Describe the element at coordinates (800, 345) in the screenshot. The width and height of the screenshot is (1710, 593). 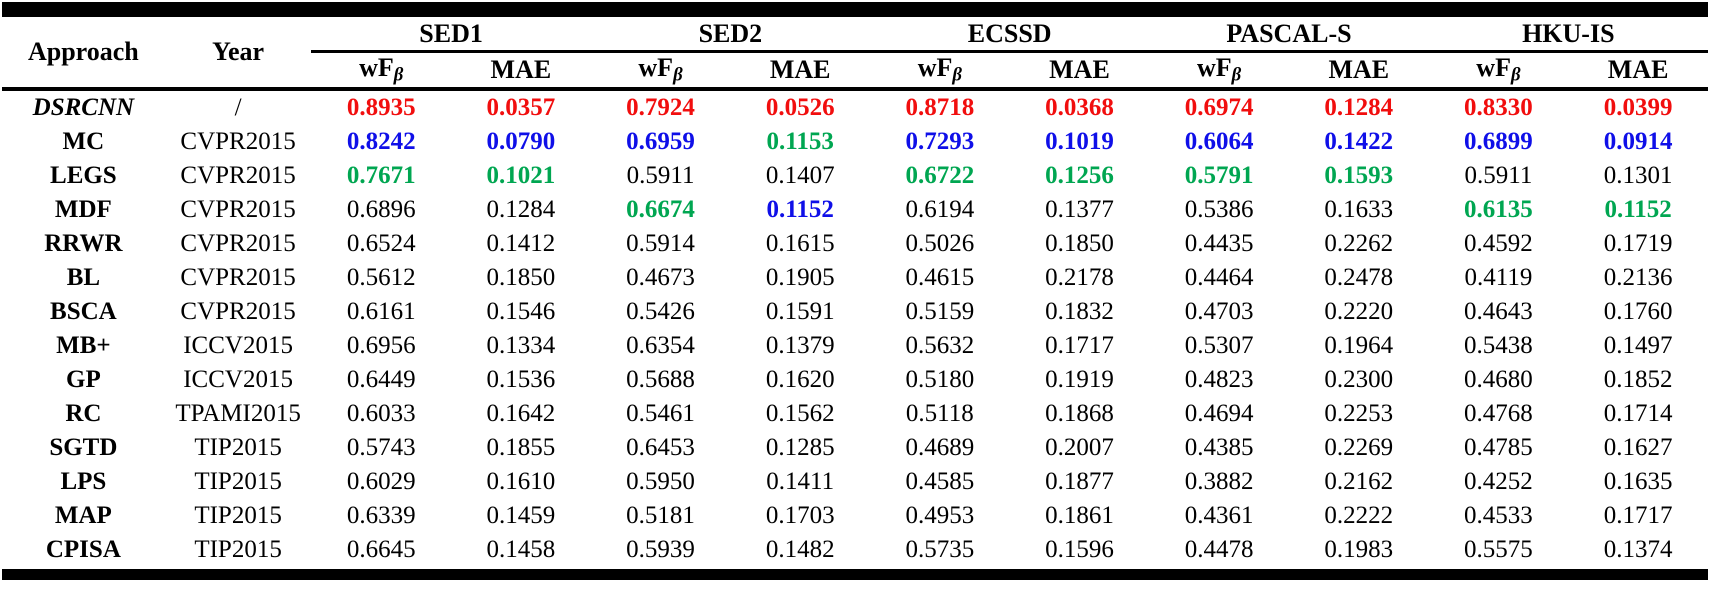
I see `value-cell: 0.1379` at that location.